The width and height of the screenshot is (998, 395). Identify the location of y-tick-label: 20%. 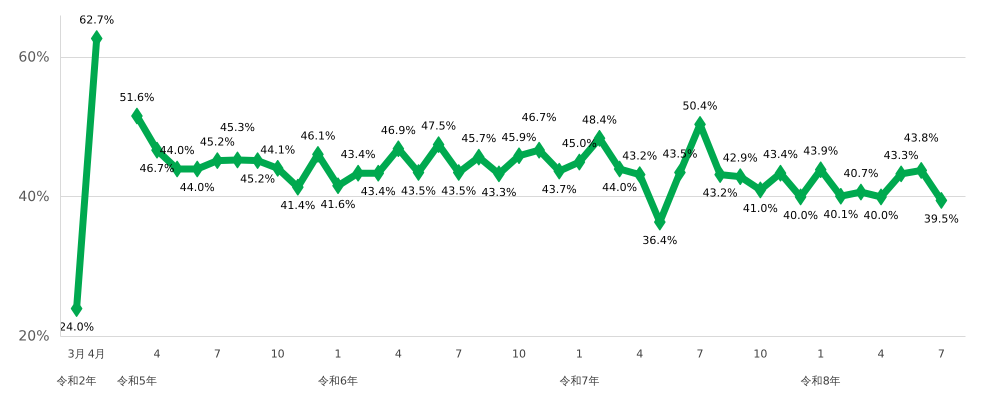
(34, 336).